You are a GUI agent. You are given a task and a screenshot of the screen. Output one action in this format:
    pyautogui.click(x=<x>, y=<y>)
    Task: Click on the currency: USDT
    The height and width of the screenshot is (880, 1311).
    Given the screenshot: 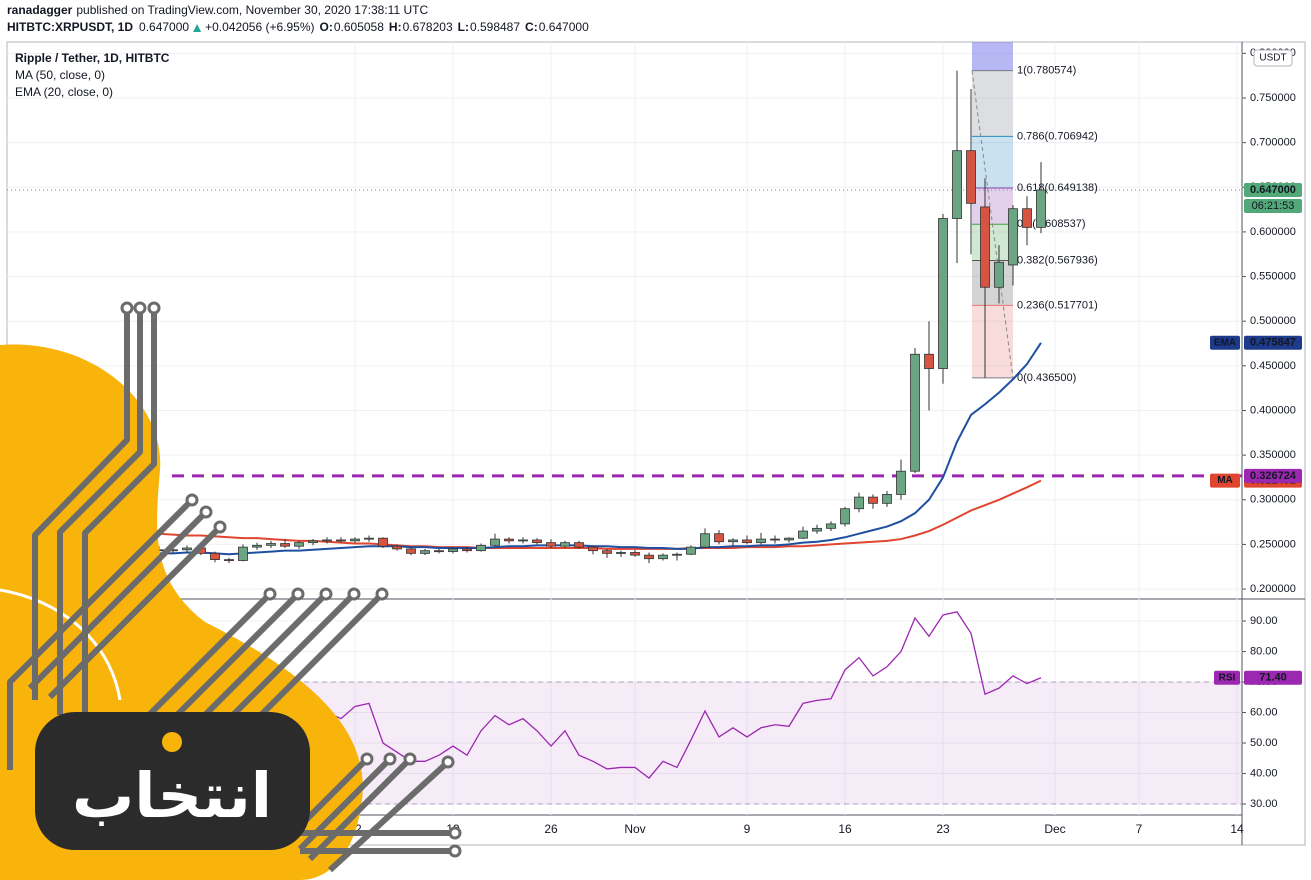 What is the action you would take?
    pyautogui.click(x=1272, y=58)
    